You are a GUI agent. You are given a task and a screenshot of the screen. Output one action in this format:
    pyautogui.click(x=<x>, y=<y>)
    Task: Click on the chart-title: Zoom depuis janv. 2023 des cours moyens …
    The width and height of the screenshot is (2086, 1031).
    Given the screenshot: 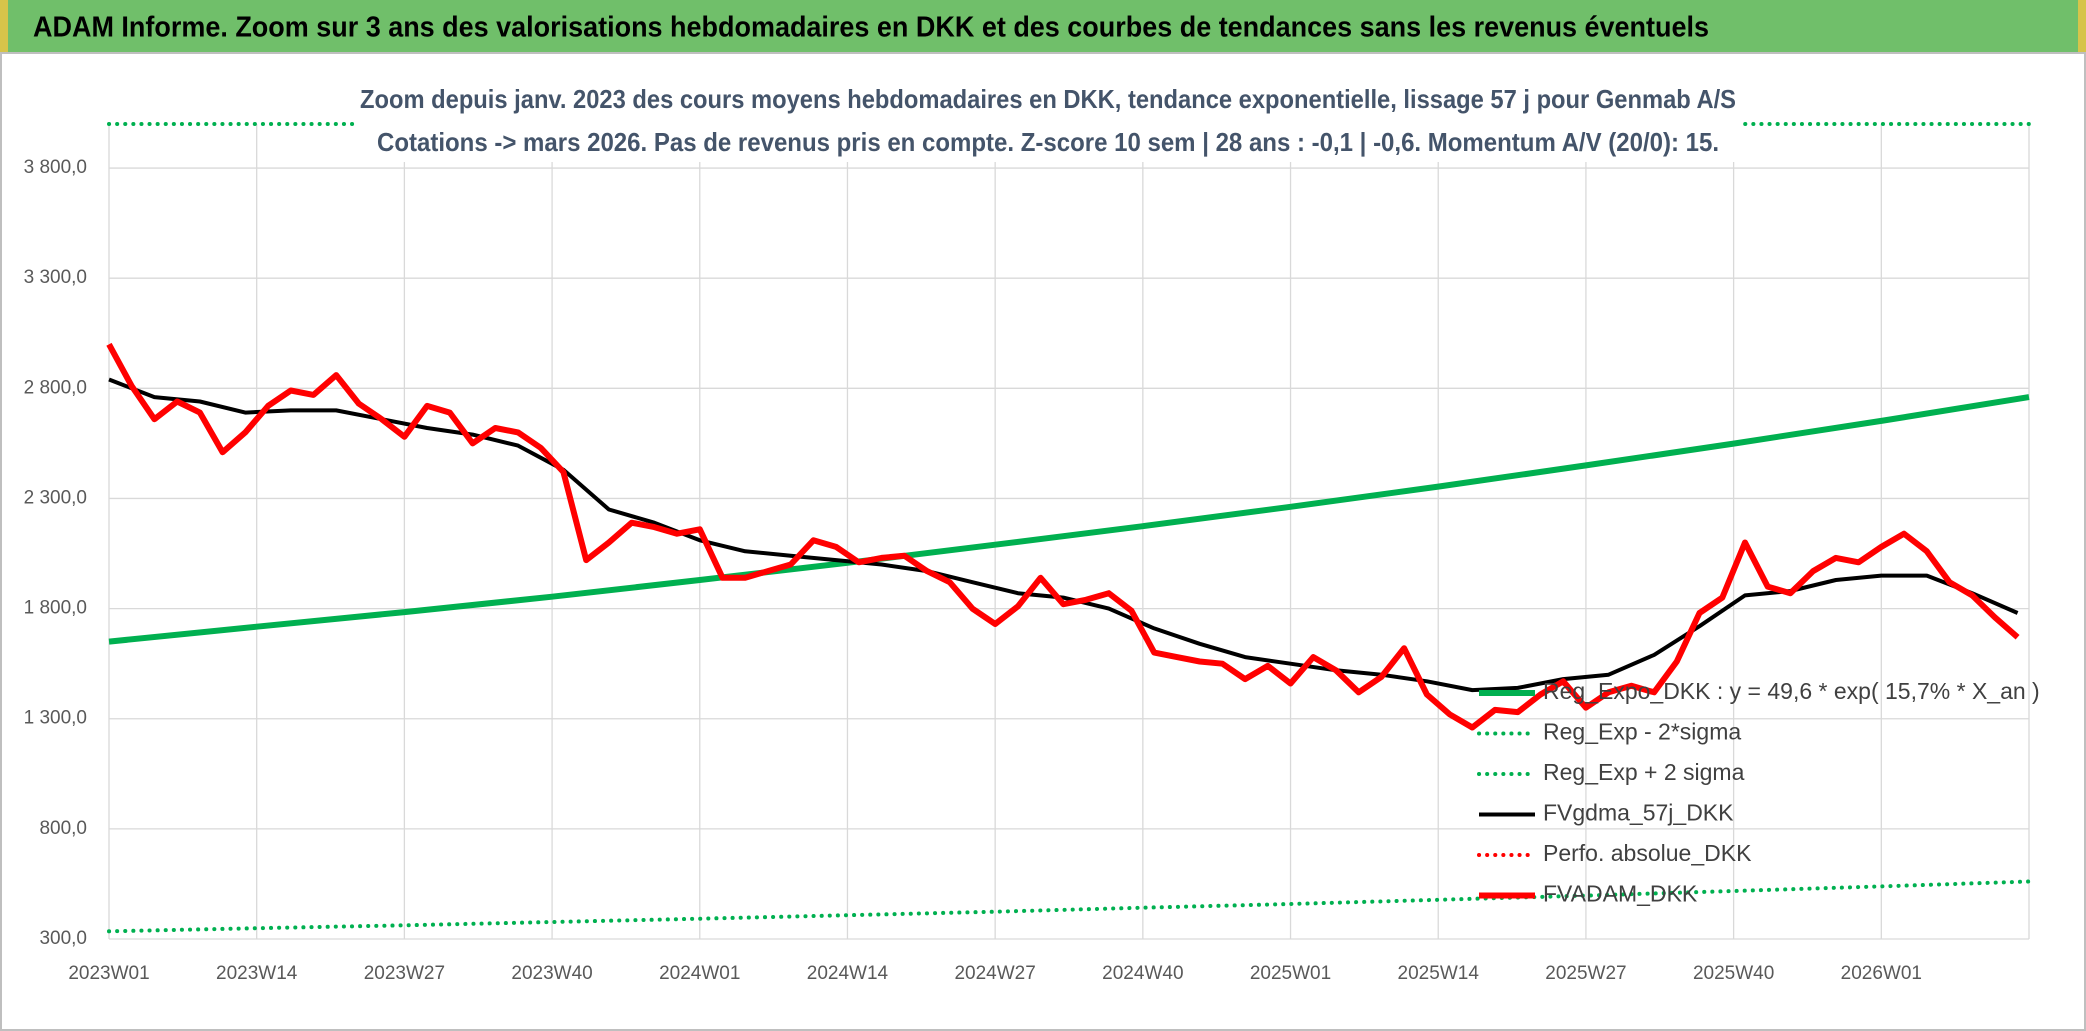 What is the action you would take?
    pyautogui.click(x=1048, y=99)
    